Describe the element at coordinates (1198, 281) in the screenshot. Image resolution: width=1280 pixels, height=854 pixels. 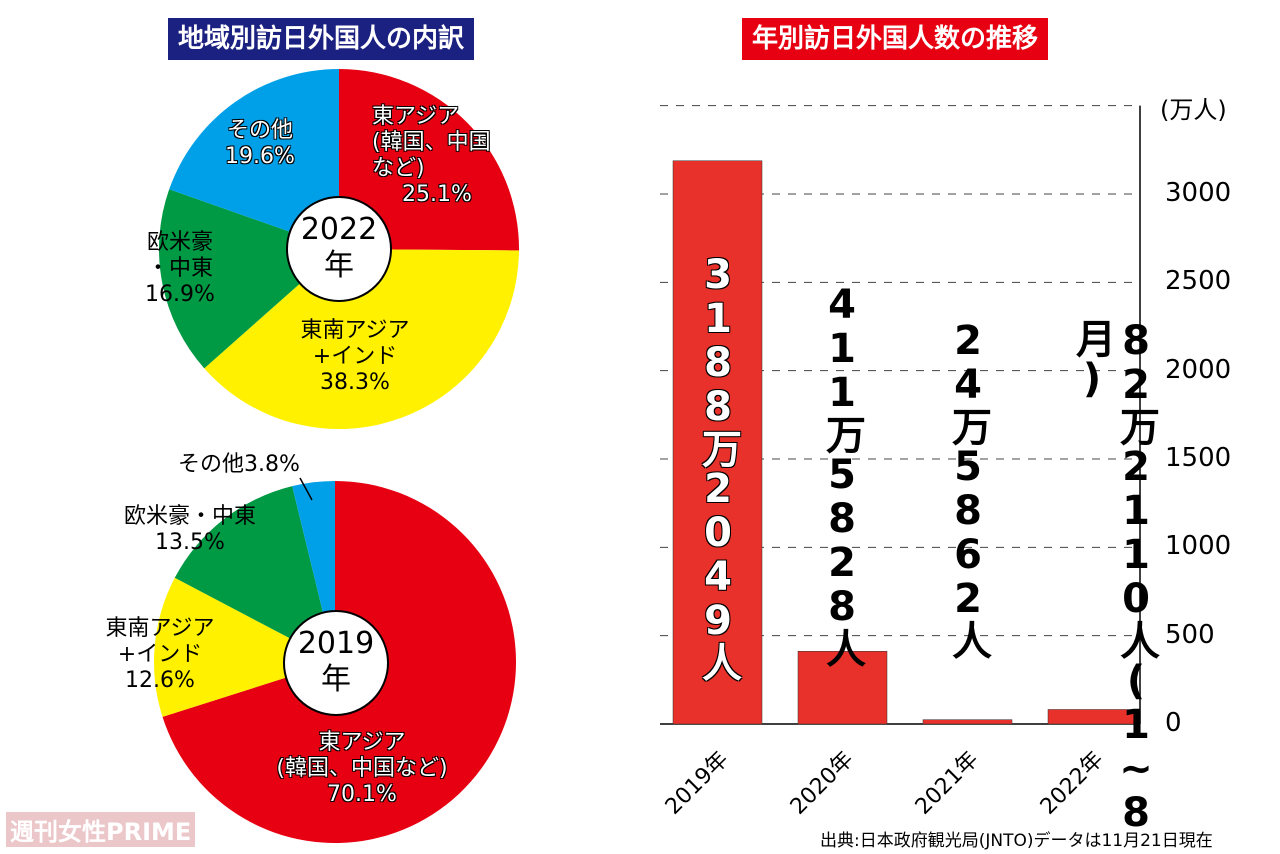
I see `y-tick-label: 2500` at that location.